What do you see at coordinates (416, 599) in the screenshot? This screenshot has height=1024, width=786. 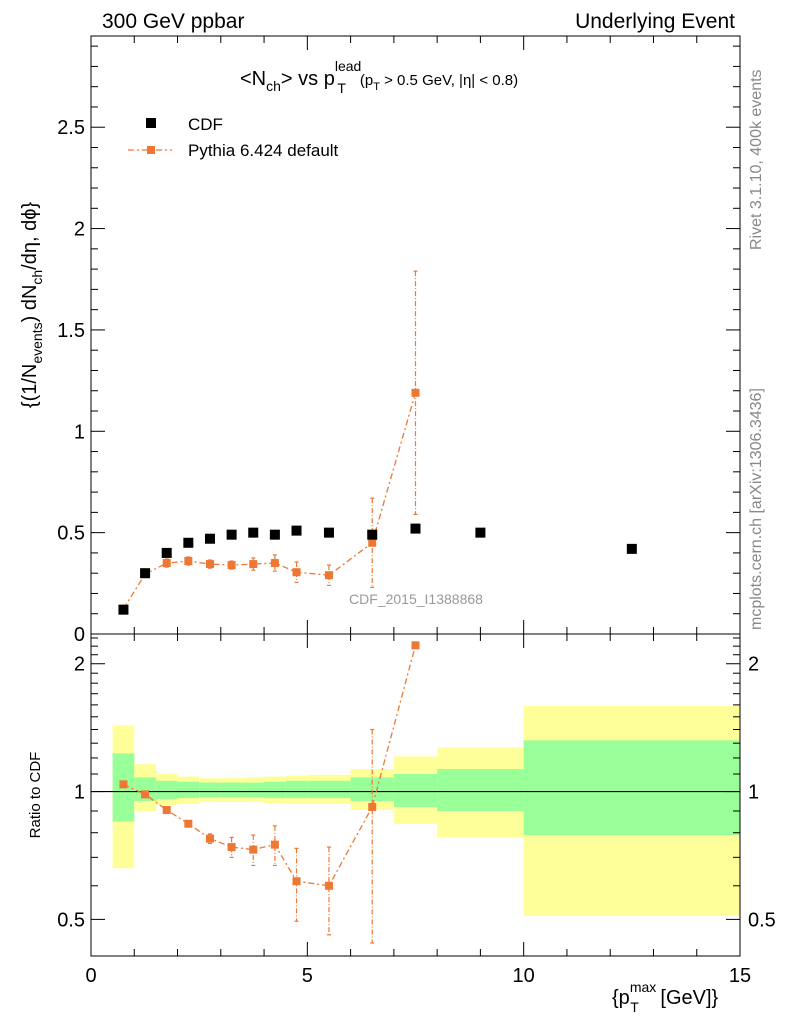 I see `analysis-watermark: CDF_2015_I1388868` at bounding box center [416, 599].